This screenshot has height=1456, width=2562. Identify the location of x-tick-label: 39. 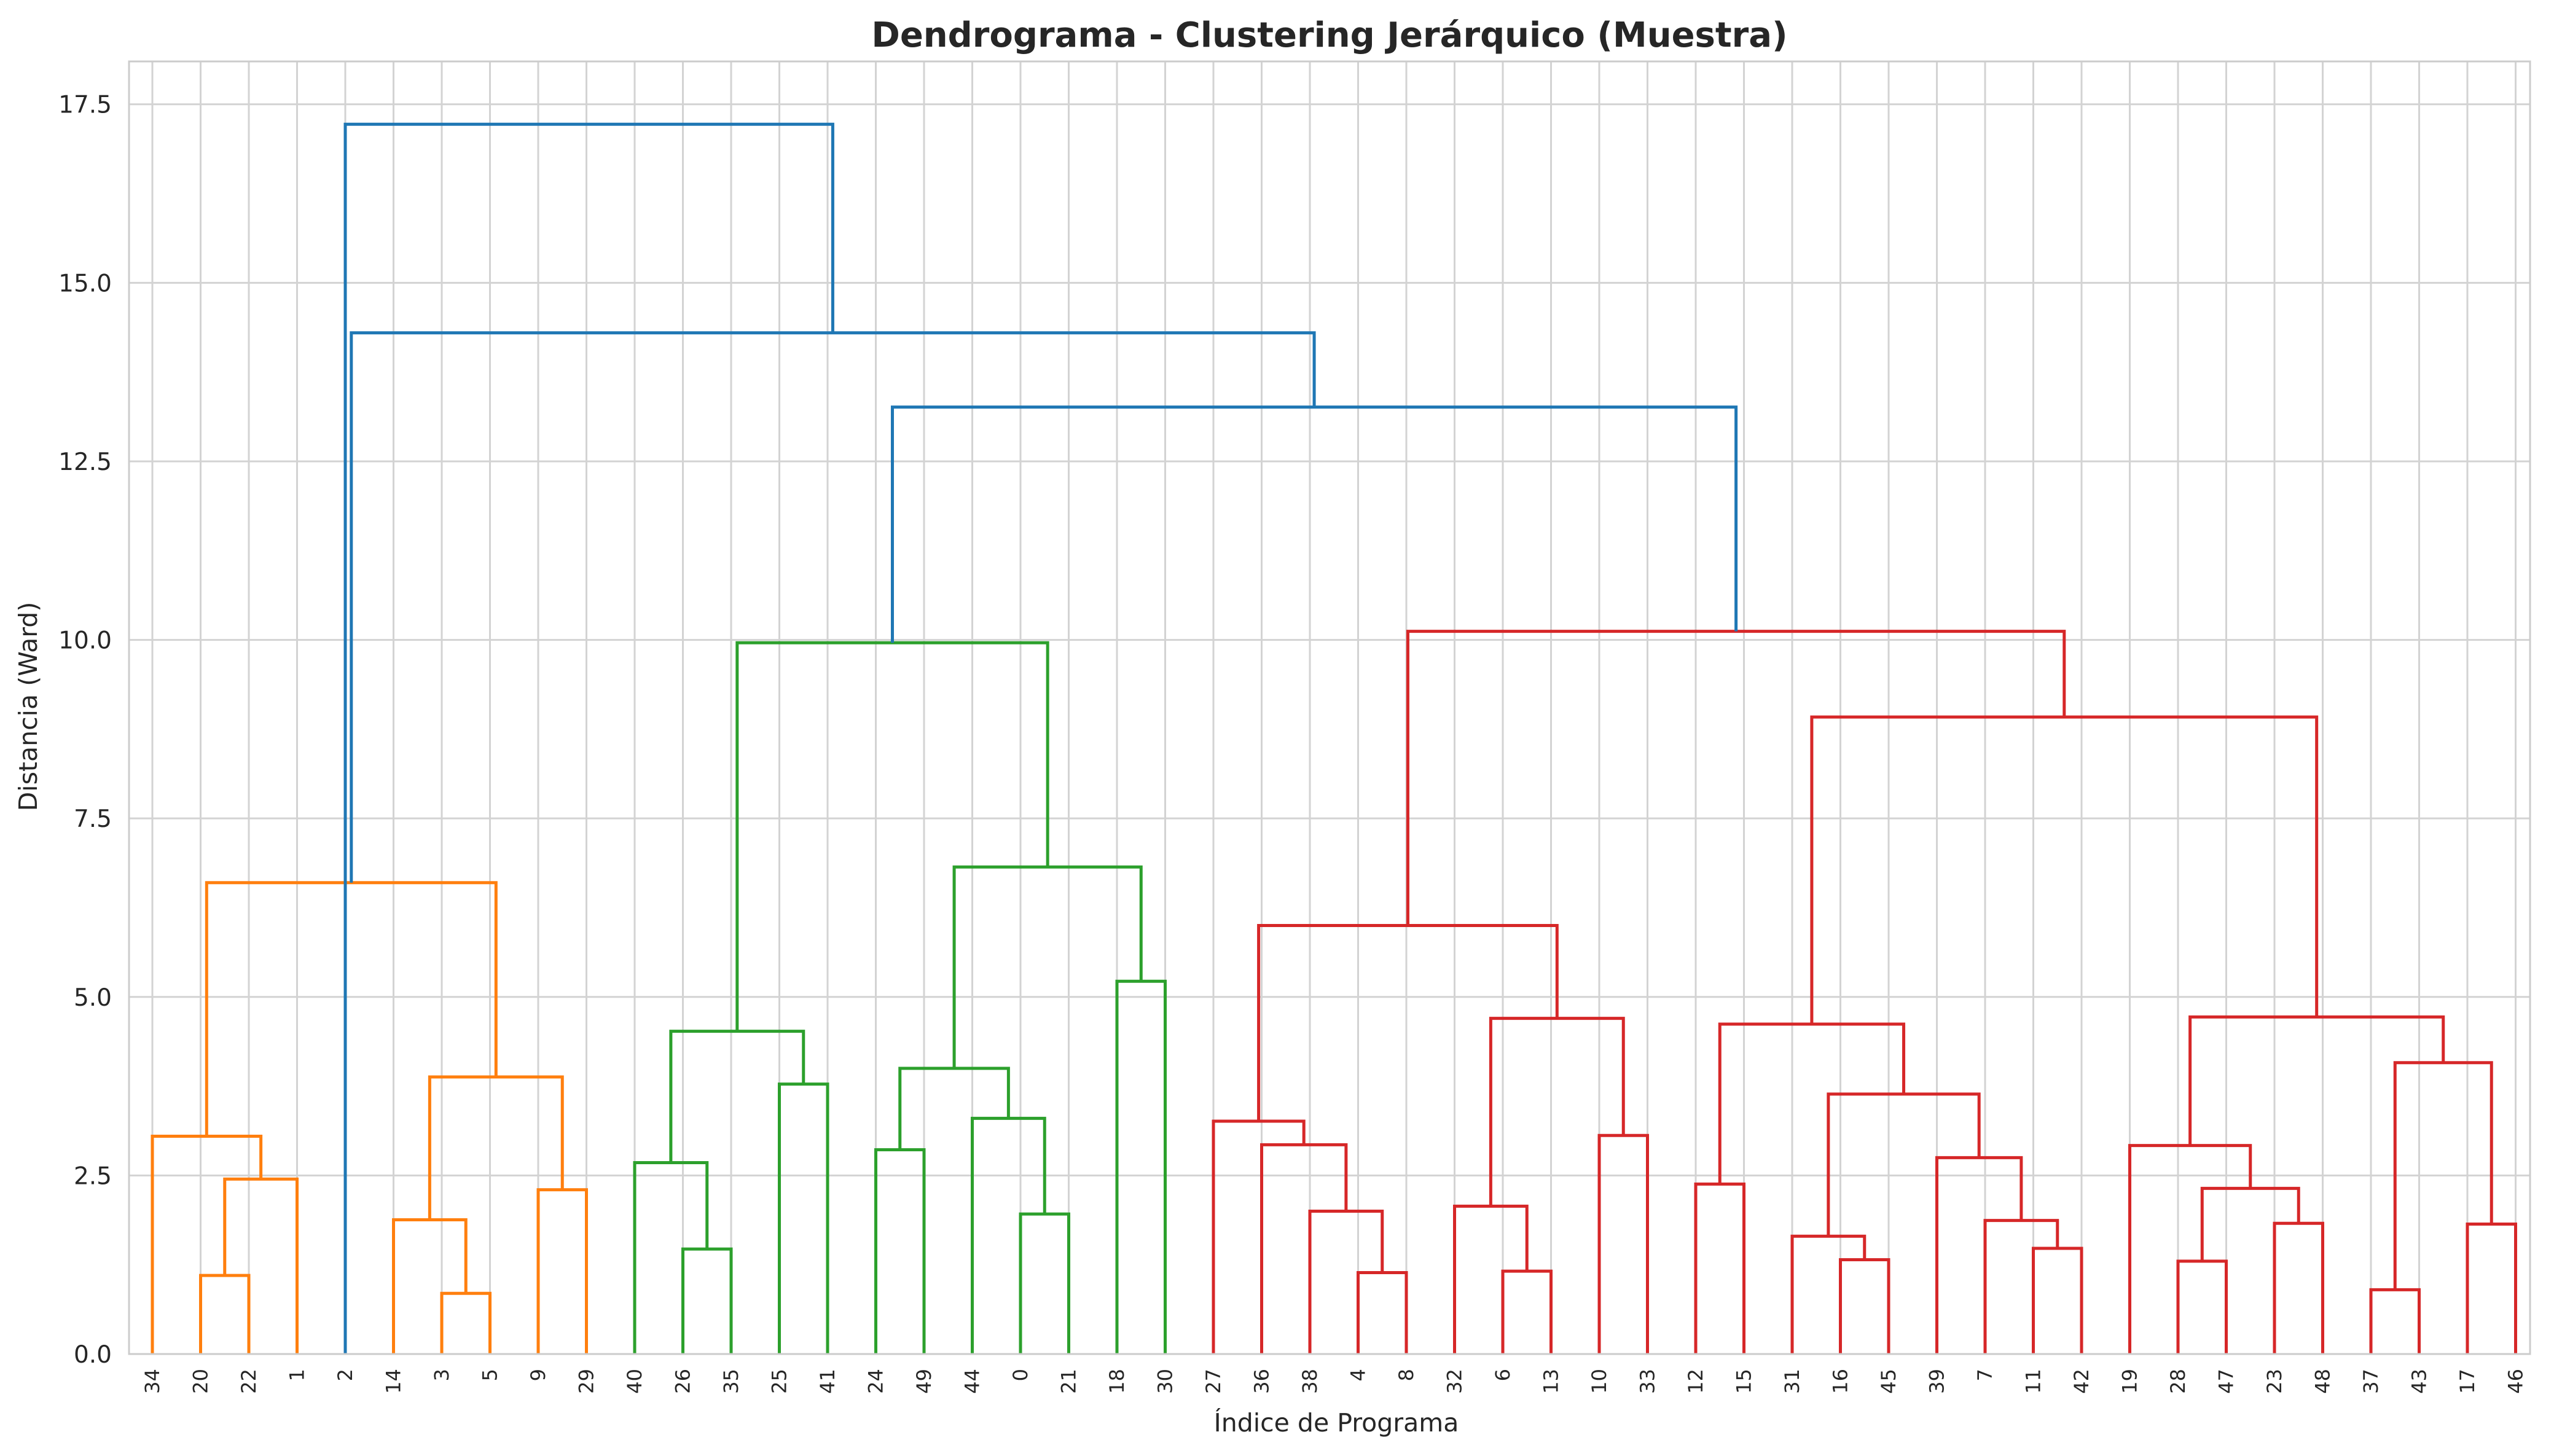
(1937, 1381).